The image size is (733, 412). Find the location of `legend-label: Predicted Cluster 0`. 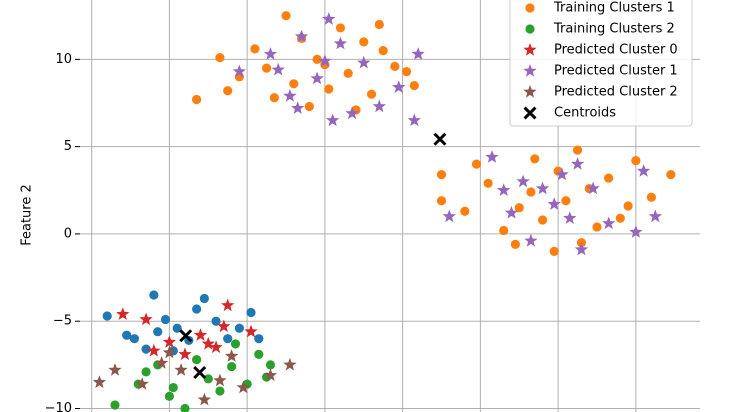

legend-label: Predicted Cluster 0 is located at coordinates (616, 50).